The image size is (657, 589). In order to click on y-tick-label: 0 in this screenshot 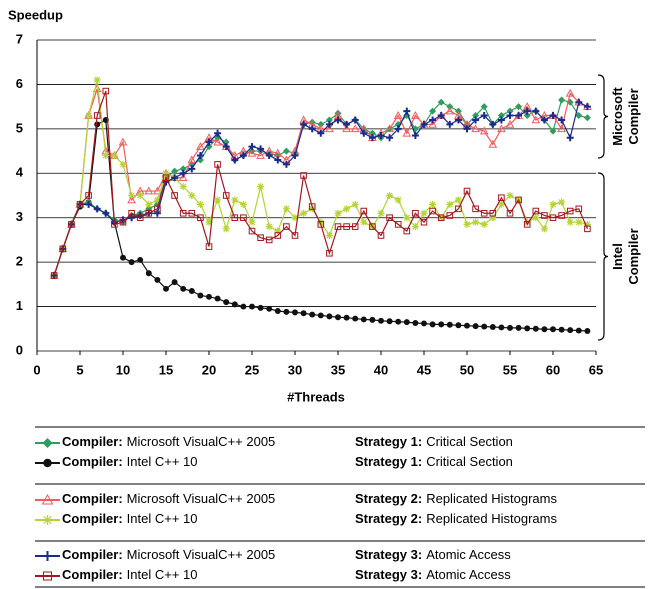, I will do `click(19, 349)`.